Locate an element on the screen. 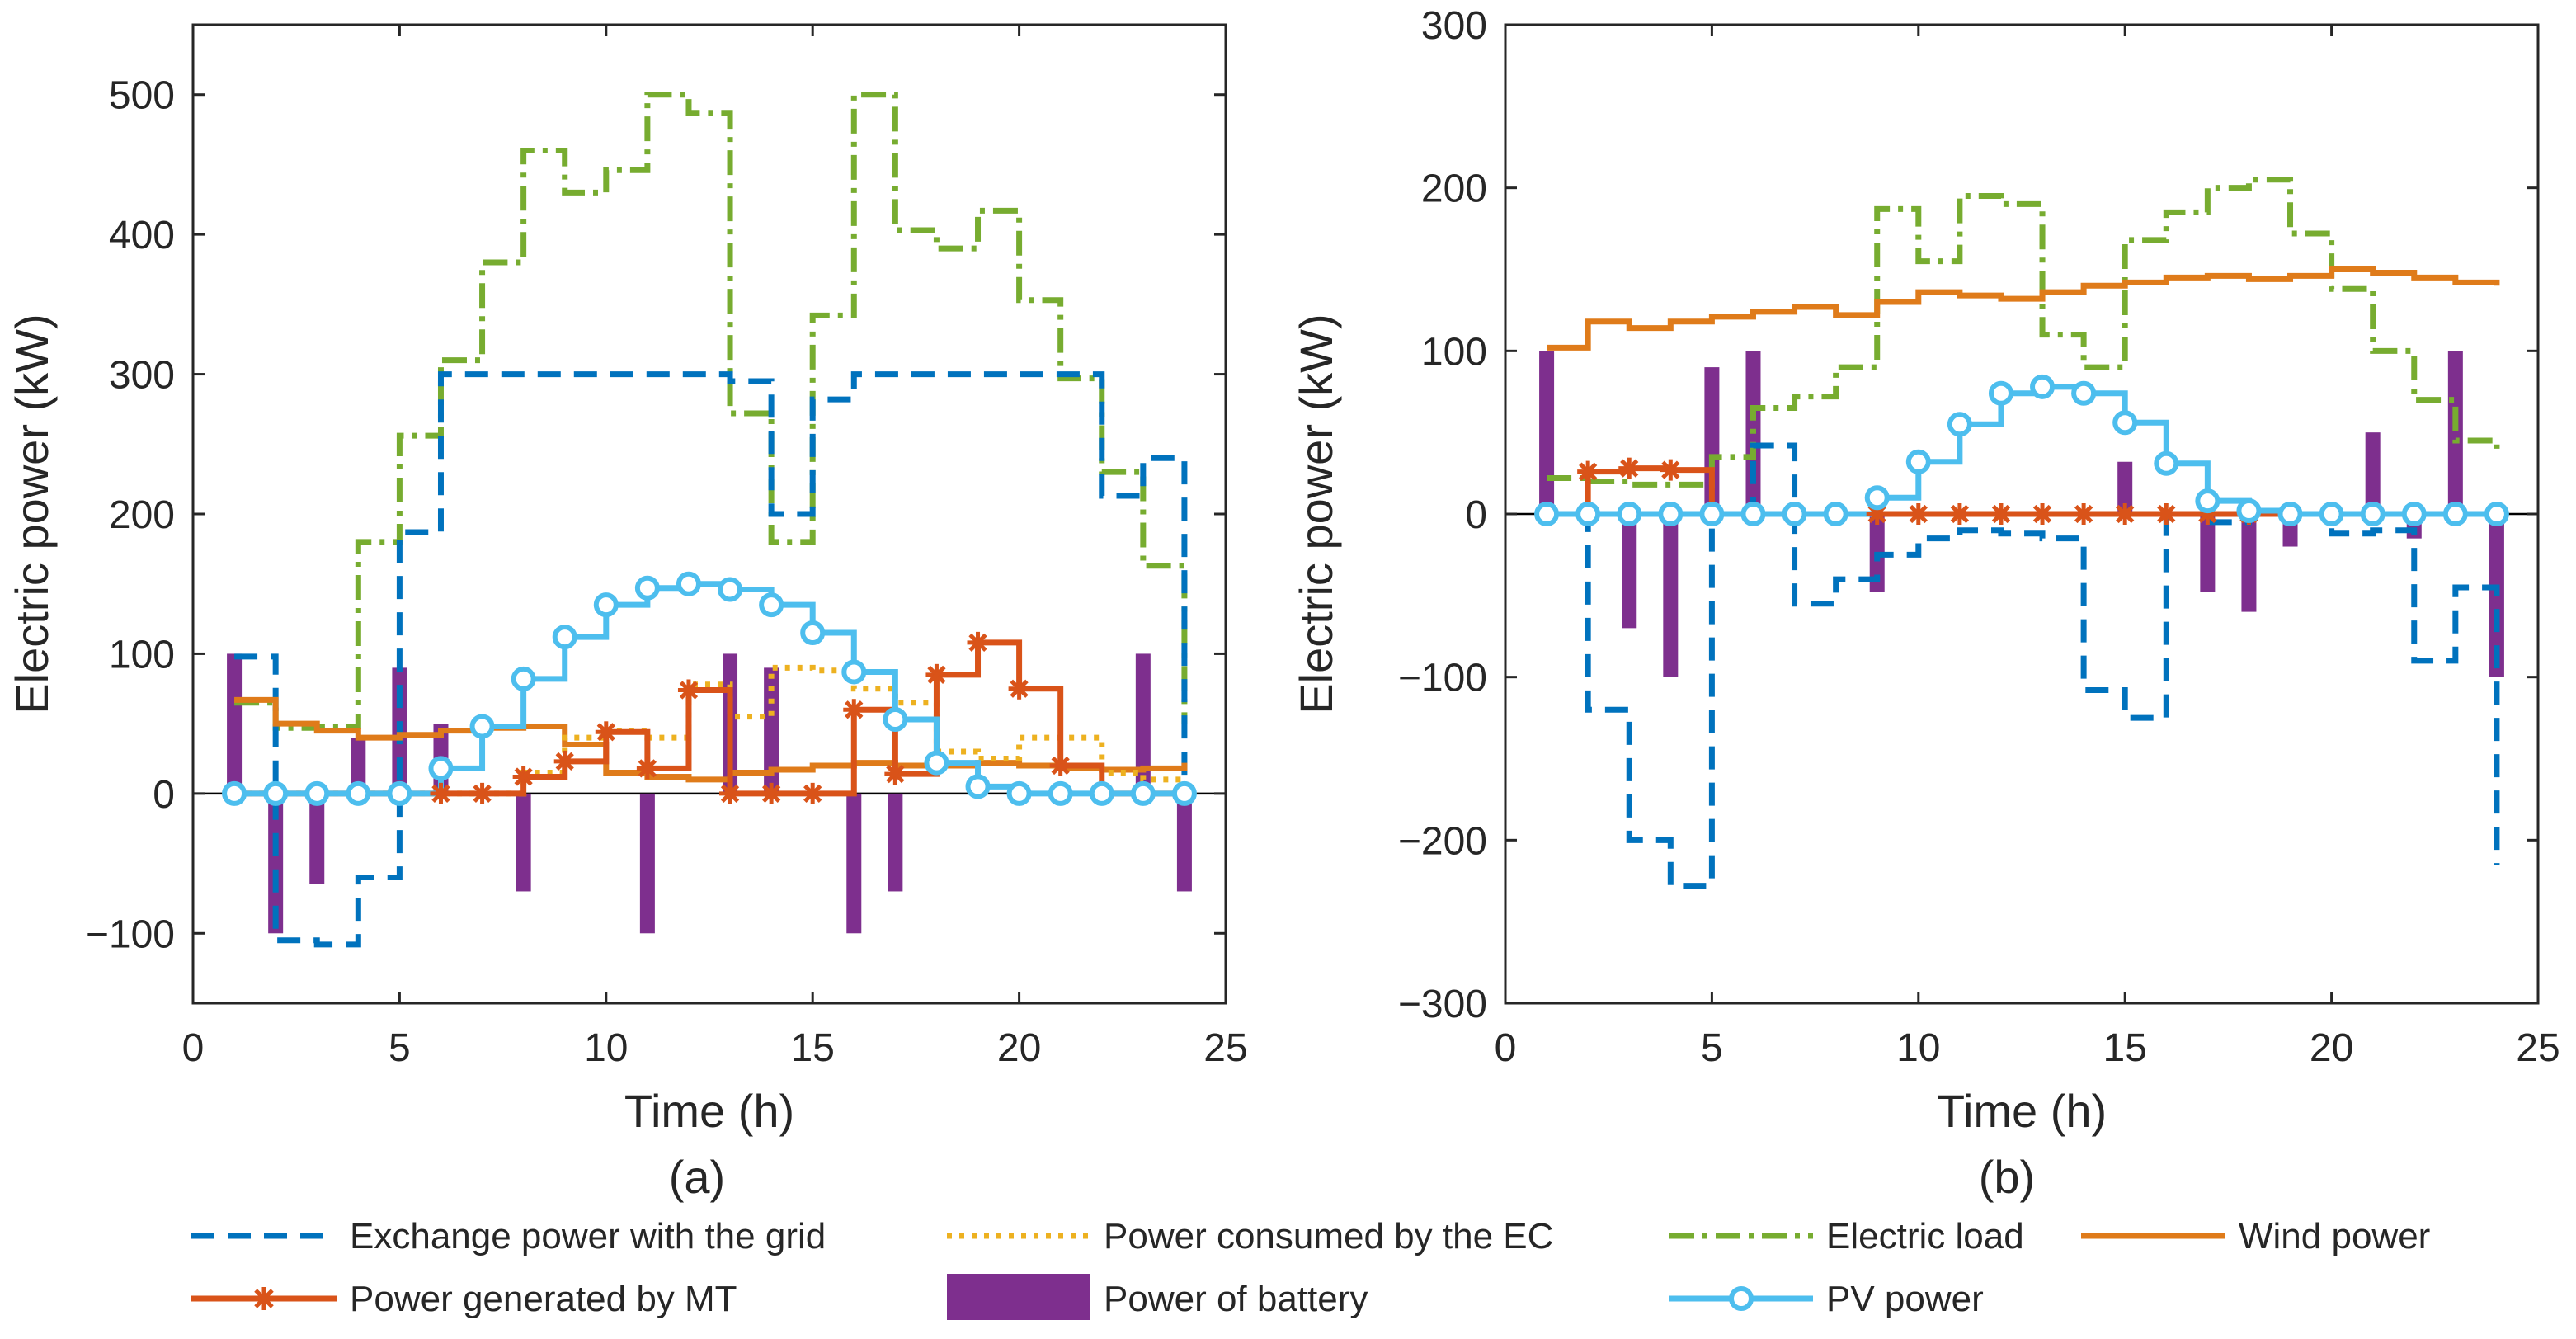  y-tick-label-b: 0 is located at coordinates (1476, 515).